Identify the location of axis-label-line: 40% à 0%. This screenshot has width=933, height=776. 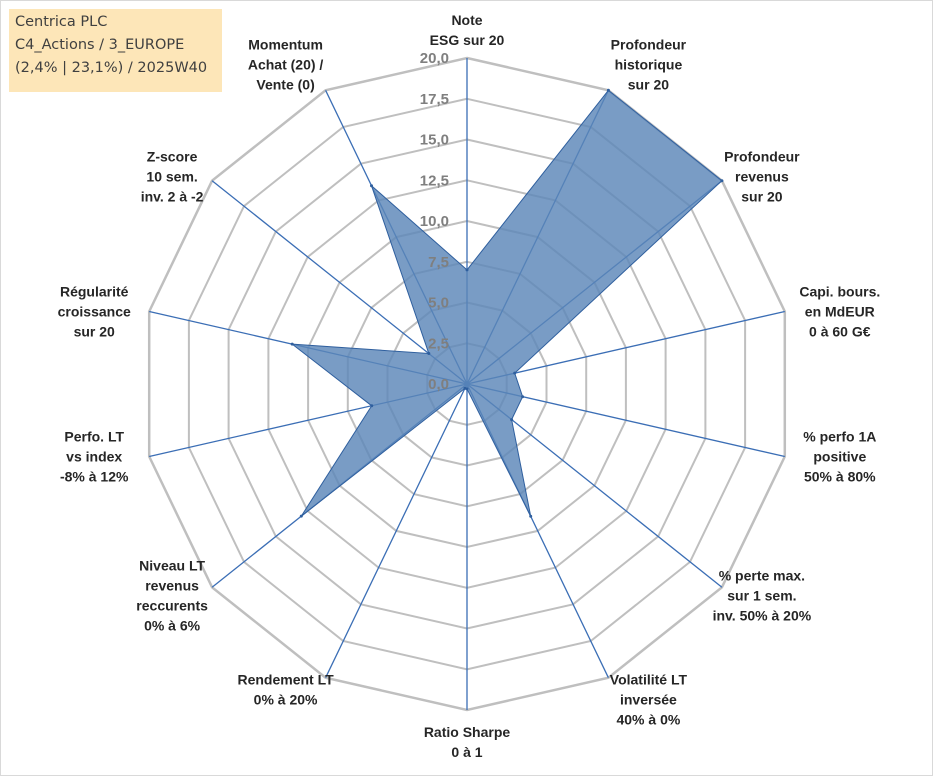
(648, 720).